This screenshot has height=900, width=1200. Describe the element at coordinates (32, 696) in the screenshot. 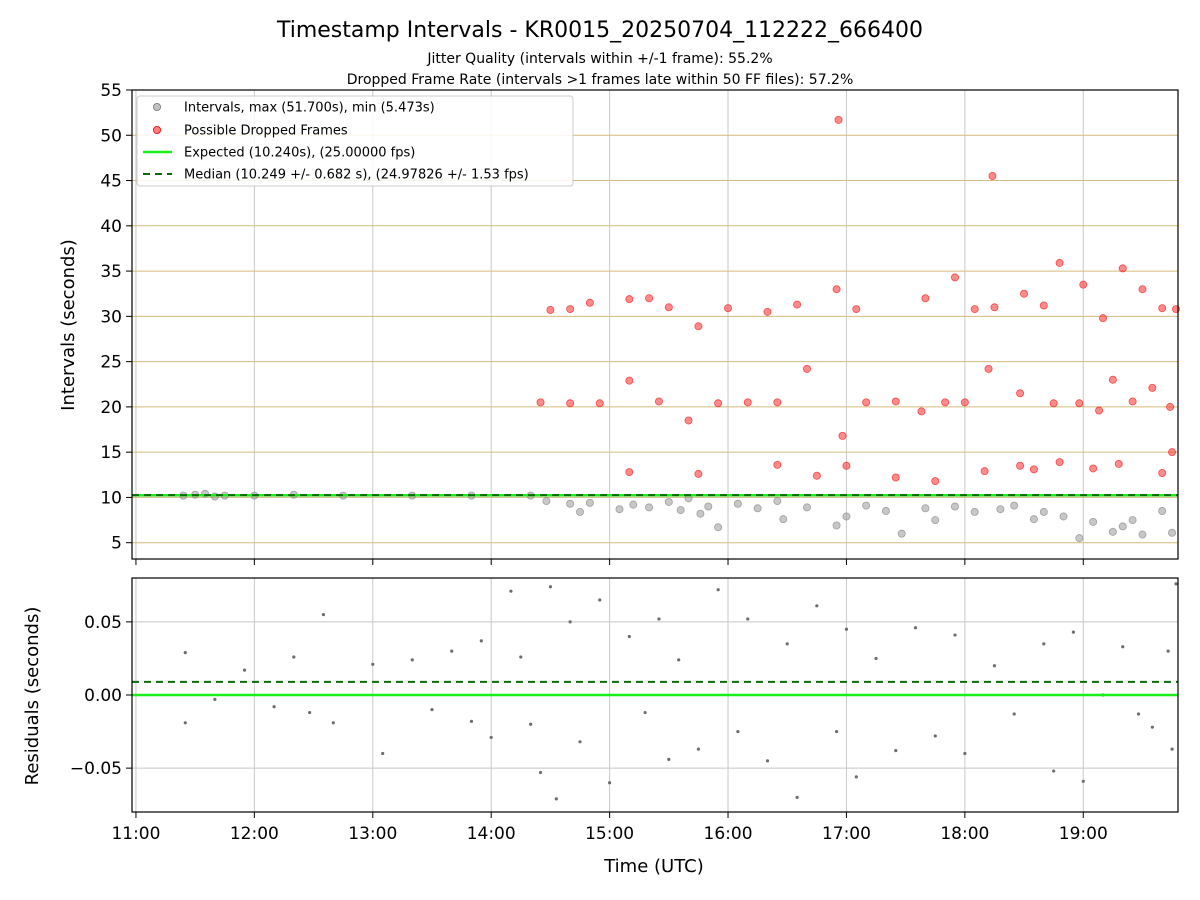

I see `residuals-y-label: Residuals (seconds)` at that location.